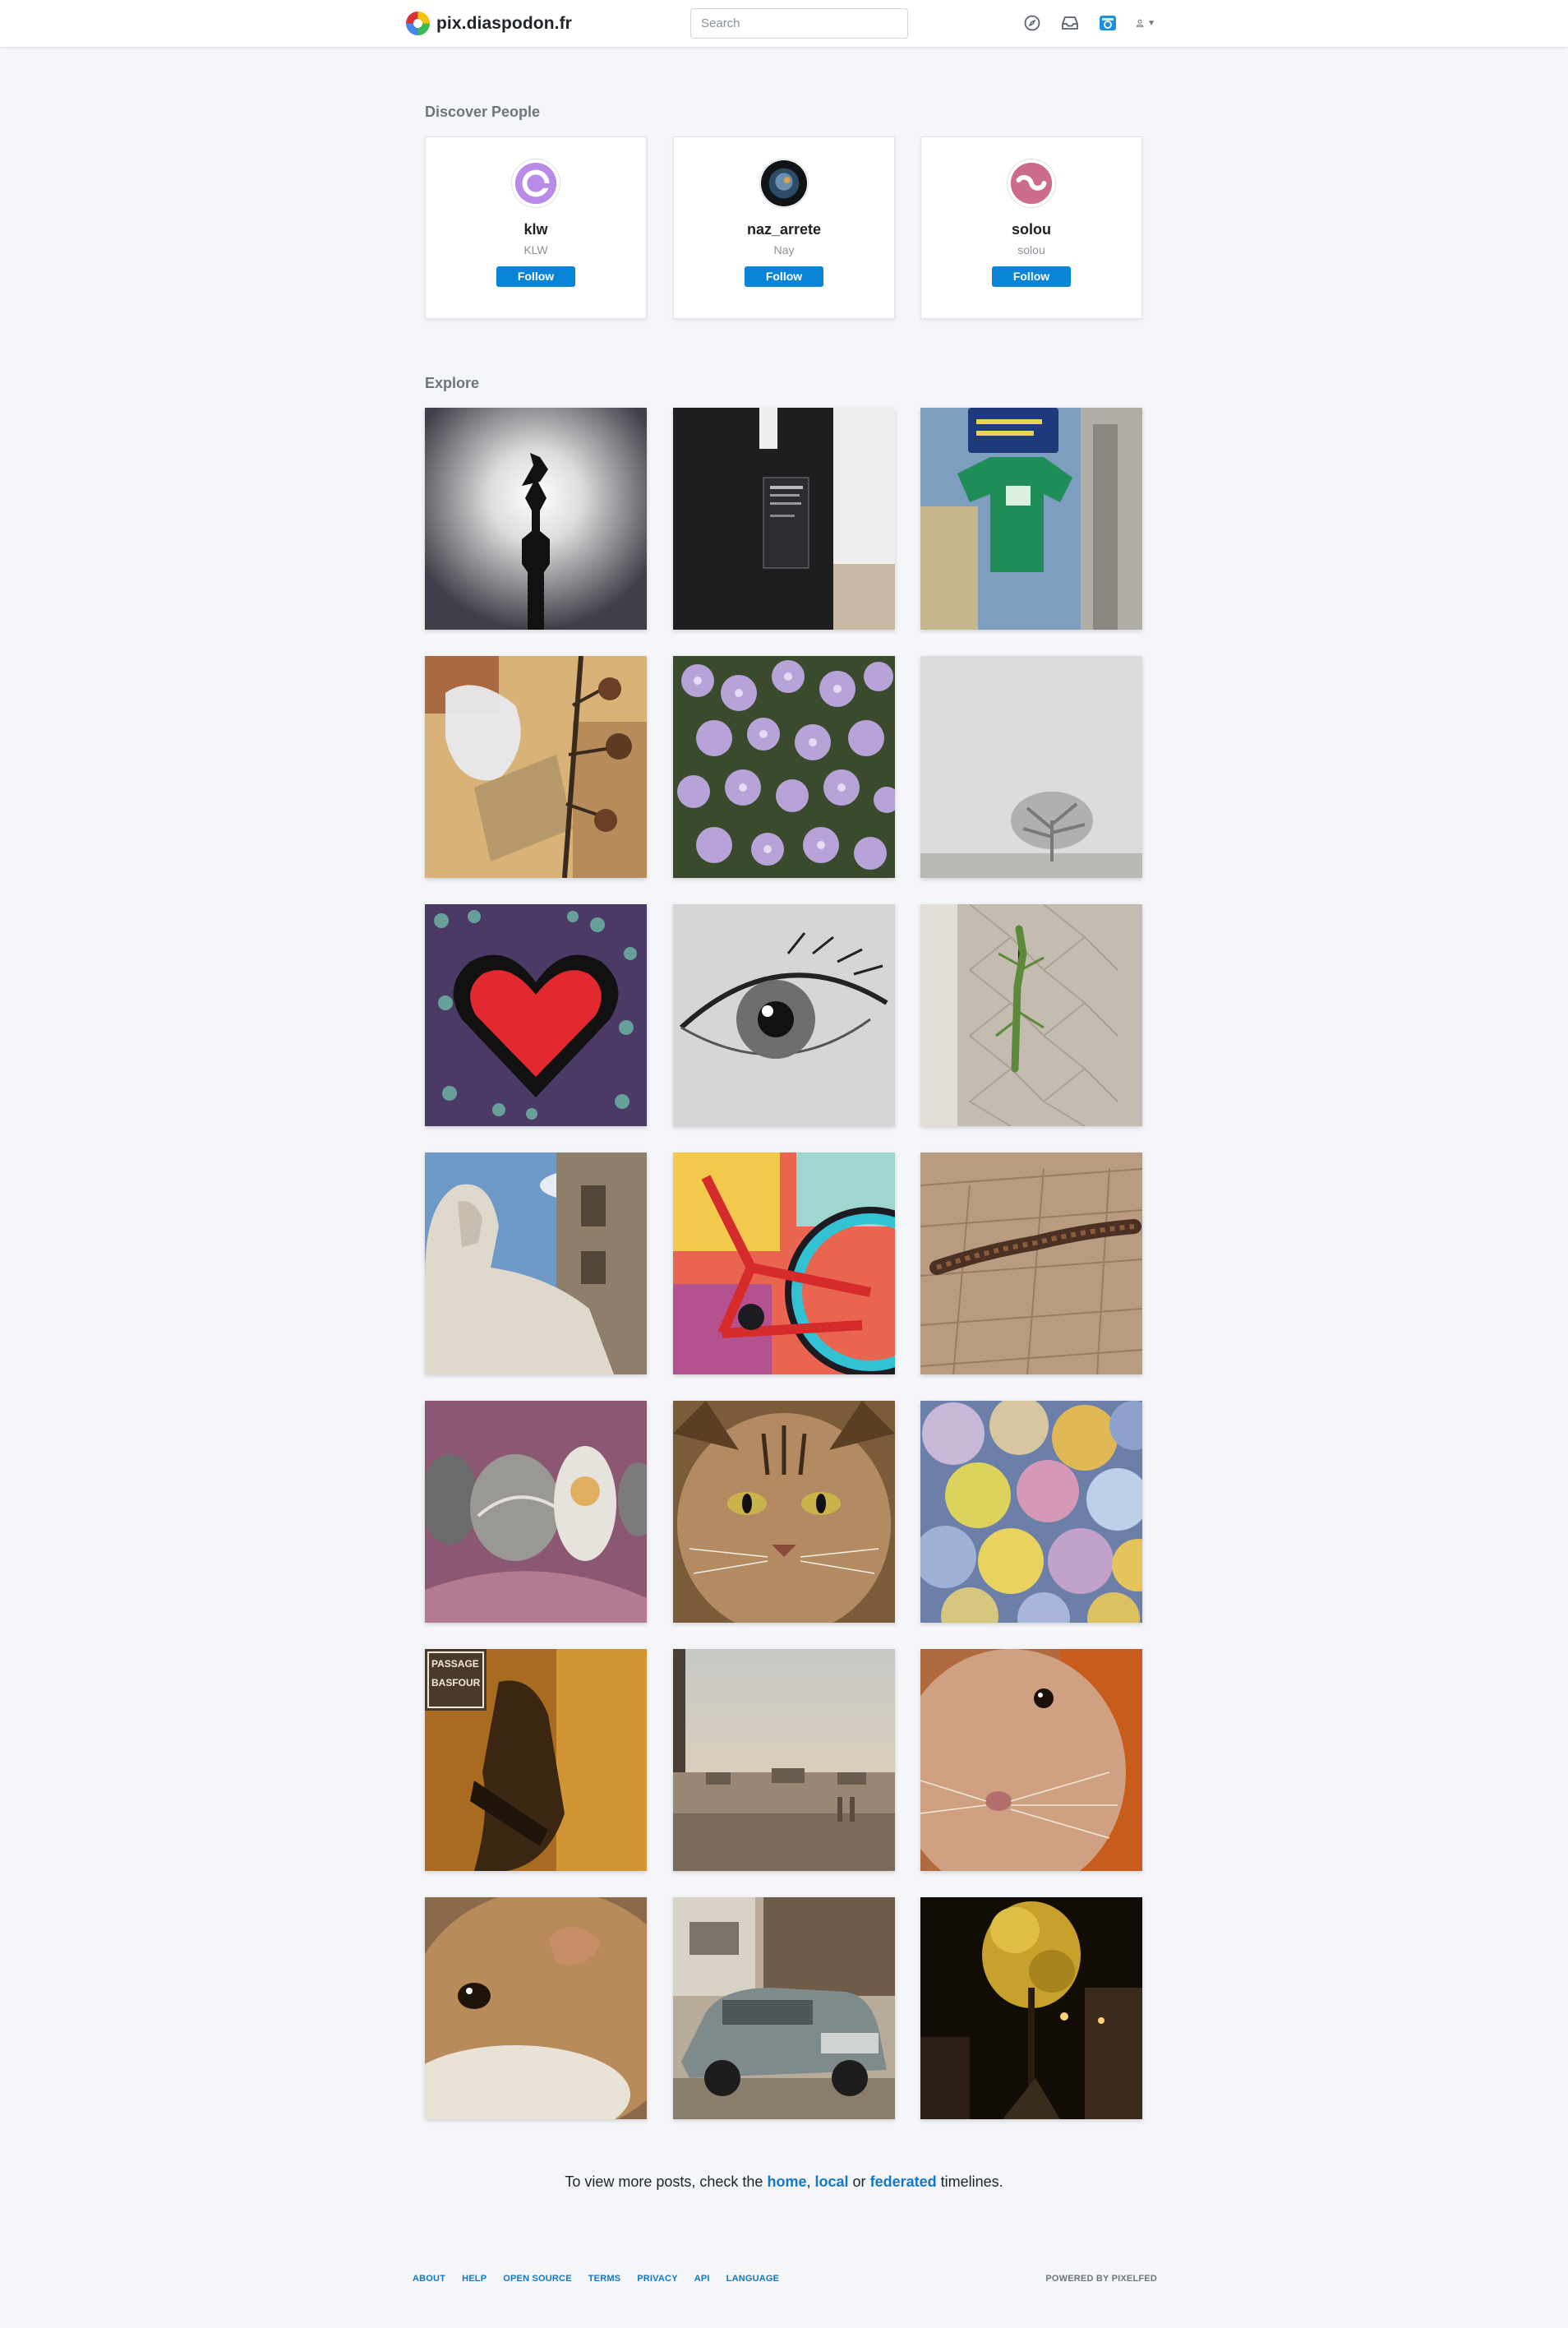 This screenshot has width=1568, height=2328. I want to click on display-name: KLW, so click(535, 249).